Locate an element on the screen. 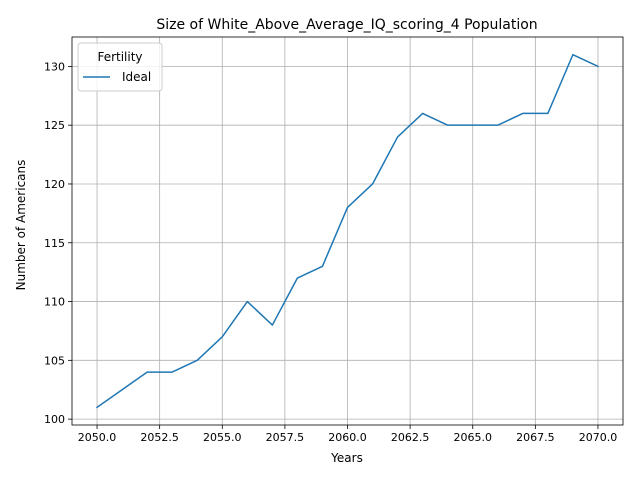  x-axis-label: Years is located at coordinates (346, 458).